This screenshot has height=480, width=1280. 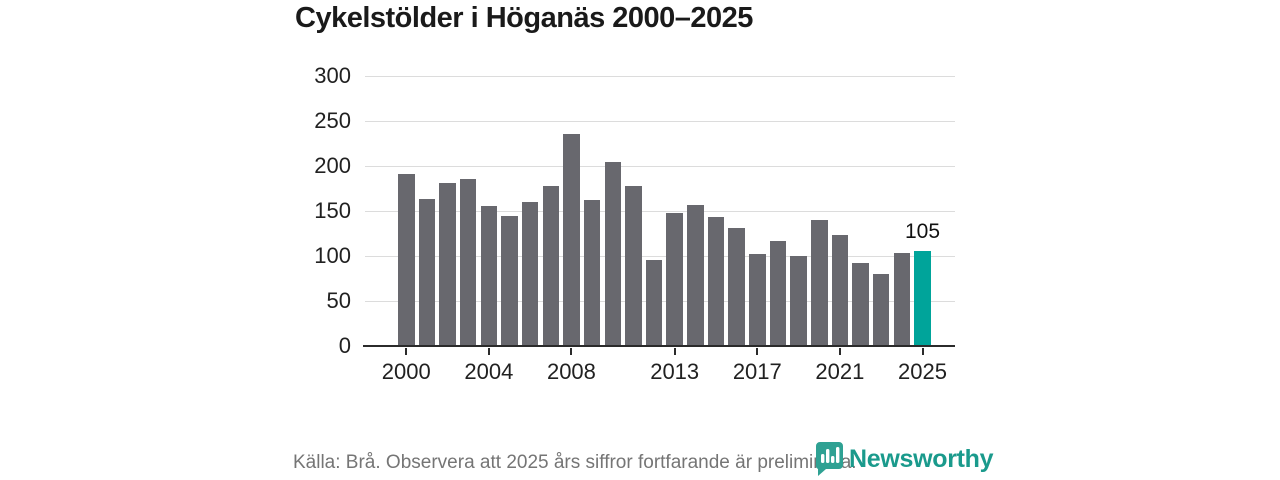 I want to click on bar-chart-badge-icon, so click(x=829, y=459).